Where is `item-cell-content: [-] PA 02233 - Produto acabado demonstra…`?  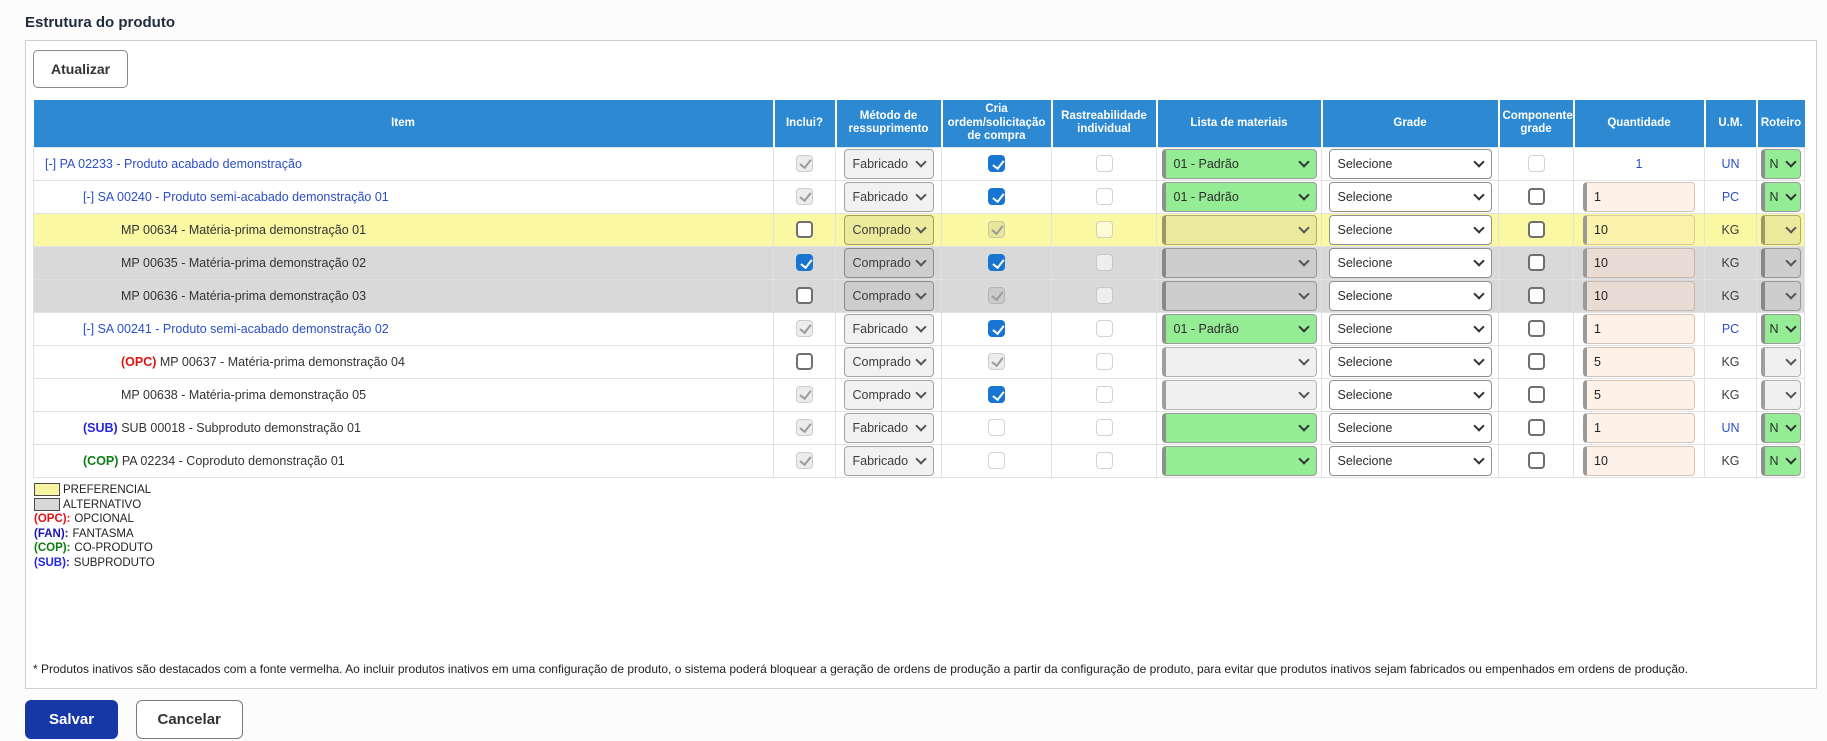
item-cell-content: [-] PA 02233 - Produto acabado demonstra… is located at coordinates (403, 164).